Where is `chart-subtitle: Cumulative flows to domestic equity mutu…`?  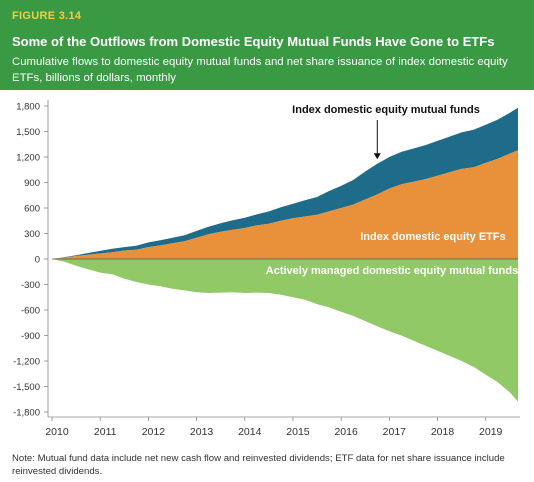
chart-subtitle: Cumulative flows to domestic equity mutu… is located at coordinates (260, 70).